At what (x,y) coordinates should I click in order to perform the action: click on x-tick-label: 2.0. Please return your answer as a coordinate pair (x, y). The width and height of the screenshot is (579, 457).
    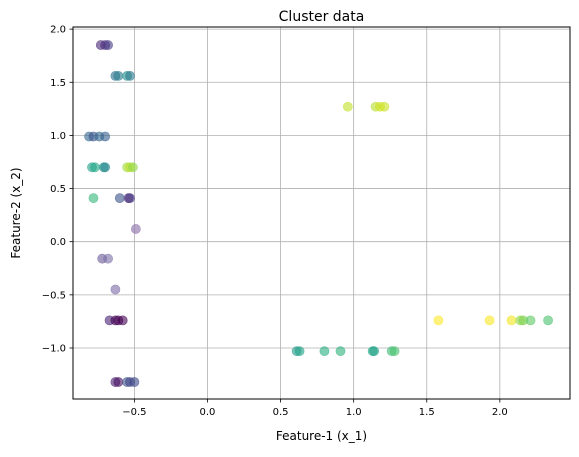
    Looking at the image, I should click on (500, 412).